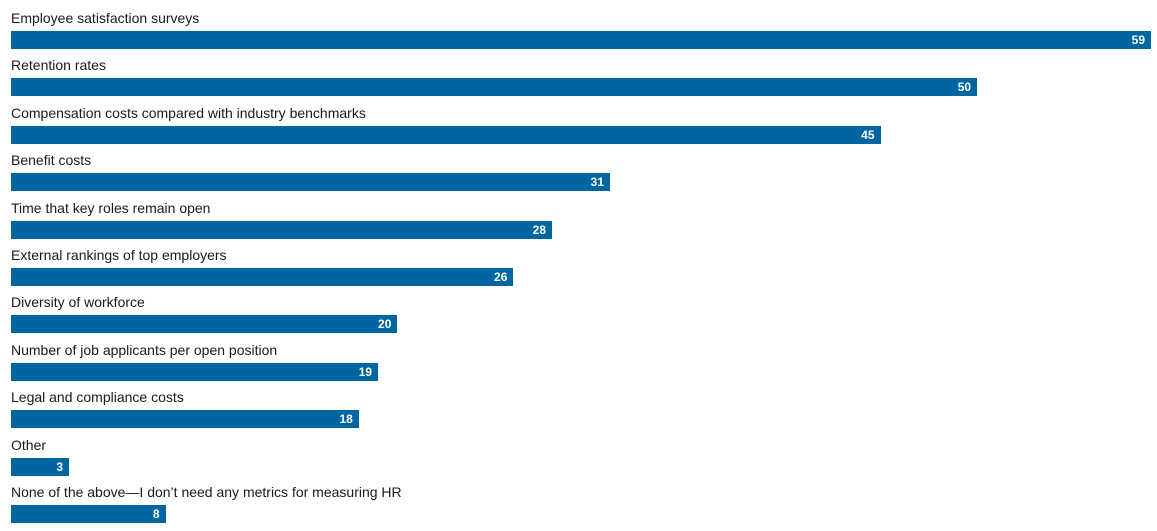  Describe the element at coordinates (310, 182) in the screenshot. I see `bar: 31` at that location.